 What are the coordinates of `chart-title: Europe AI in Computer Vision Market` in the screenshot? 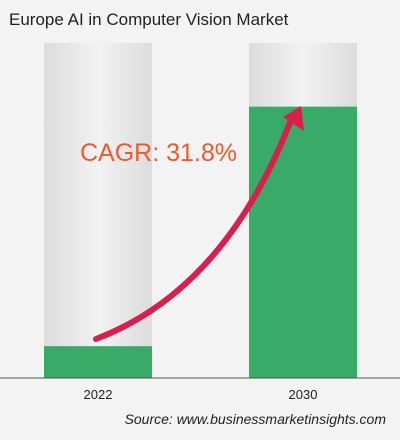 It's located at (149, 19).